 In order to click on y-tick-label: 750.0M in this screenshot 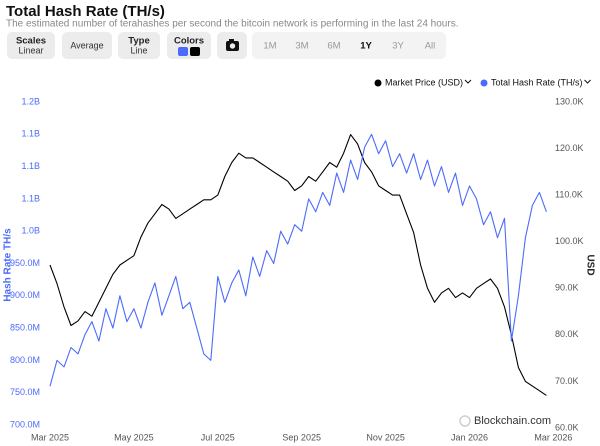, I will do `click(25, 392)`.